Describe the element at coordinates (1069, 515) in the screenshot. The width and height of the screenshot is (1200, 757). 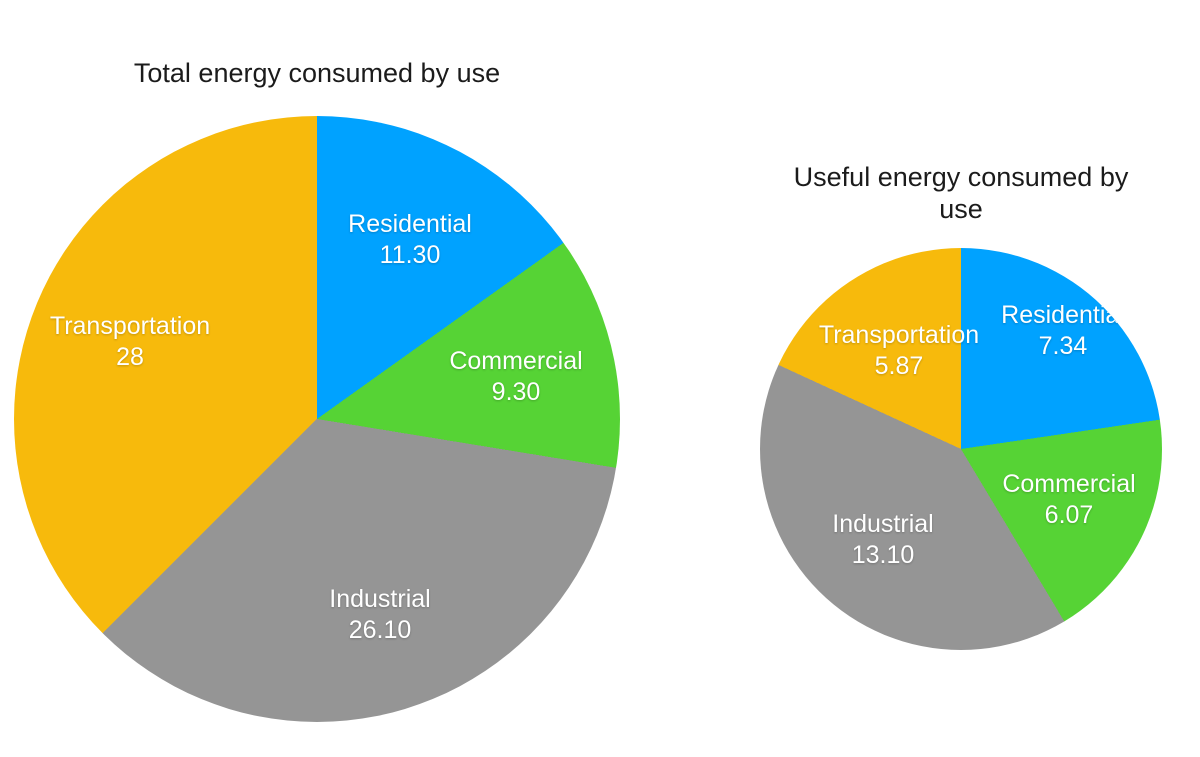
I see `slice-value: 6.07` at that location.